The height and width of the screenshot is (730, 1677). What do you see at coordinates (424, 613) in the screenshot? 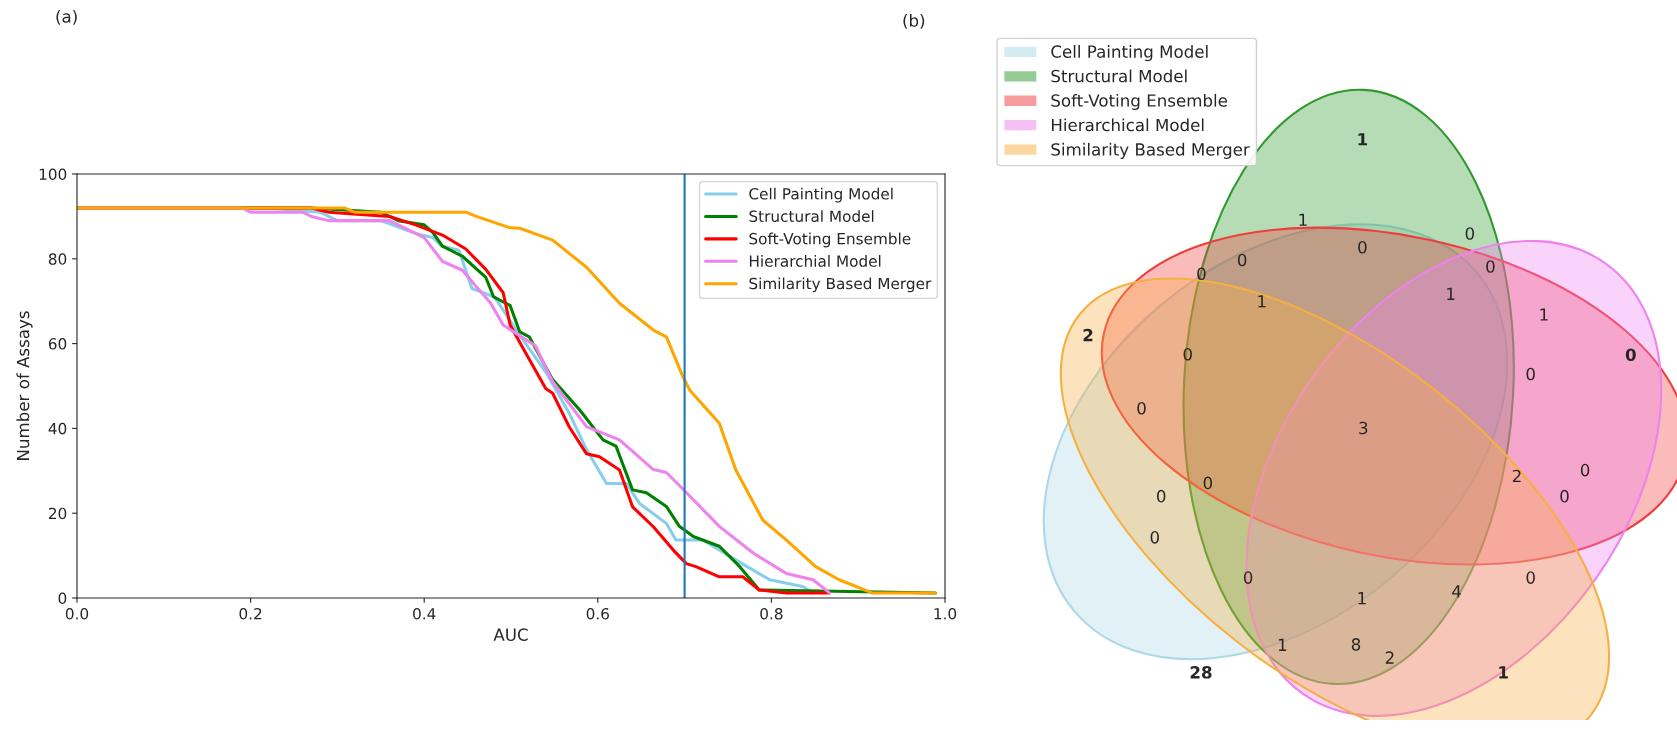
I see `x-tick-label: 0.4` at bounding box center [424, 613].